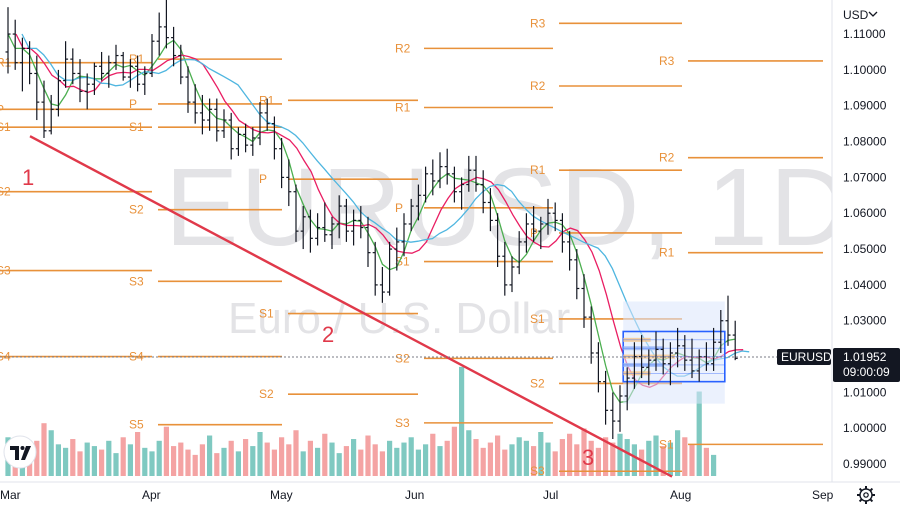 The width and height of the screenshot is (900, 510). Describe the element at coordinates (151, 495) in the screenshot. I see `time-tick-label: Apr` at that location.